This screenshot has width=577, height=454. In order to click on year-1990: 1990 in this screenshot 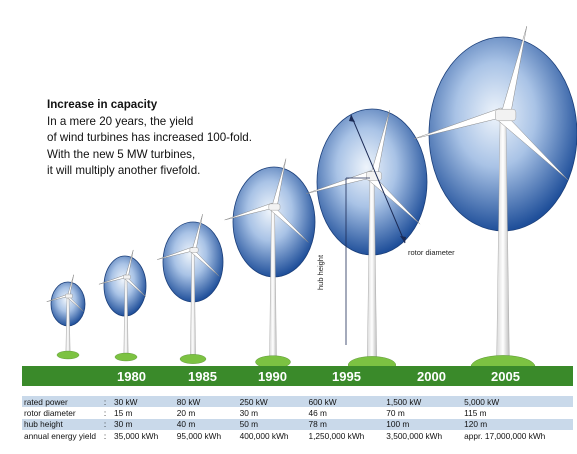, I will do `click(272, 376)`.